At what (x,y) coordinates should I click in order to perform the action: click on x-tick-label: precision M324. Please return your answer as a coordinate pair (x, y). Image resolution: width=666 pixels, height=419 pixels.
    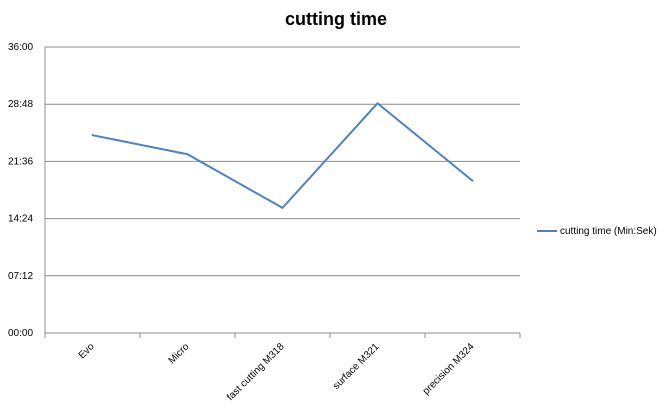
    Looking at the image, I should click on (449, 369).